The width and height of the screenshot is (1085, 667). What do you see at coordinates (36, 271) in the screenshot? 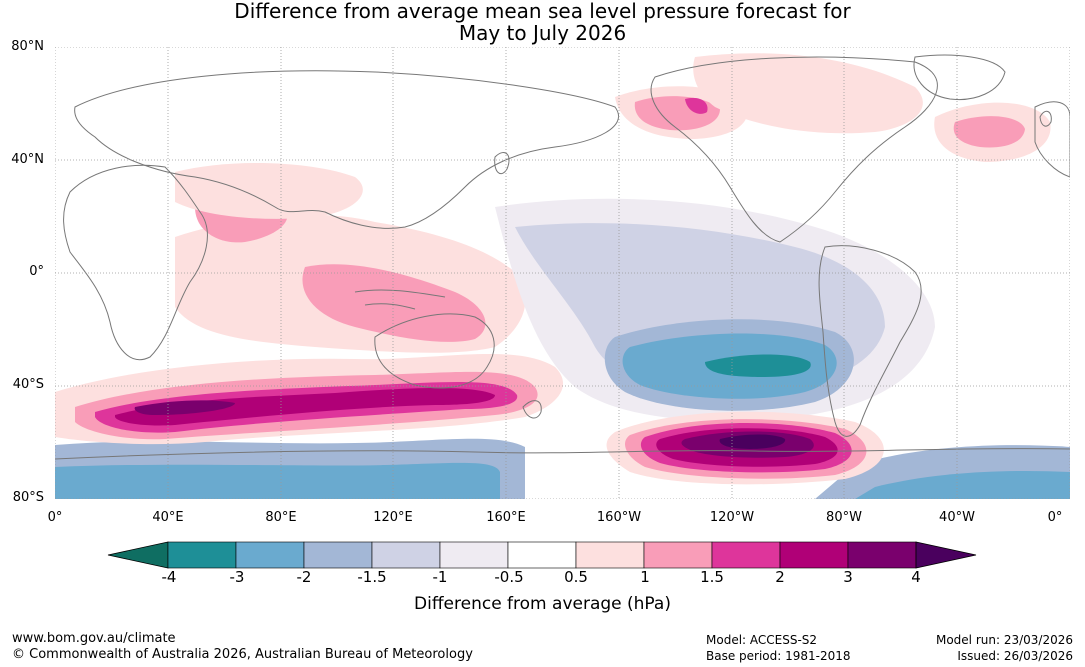
I see `lat-label-0: 0°` at bounding box center [36, 271].